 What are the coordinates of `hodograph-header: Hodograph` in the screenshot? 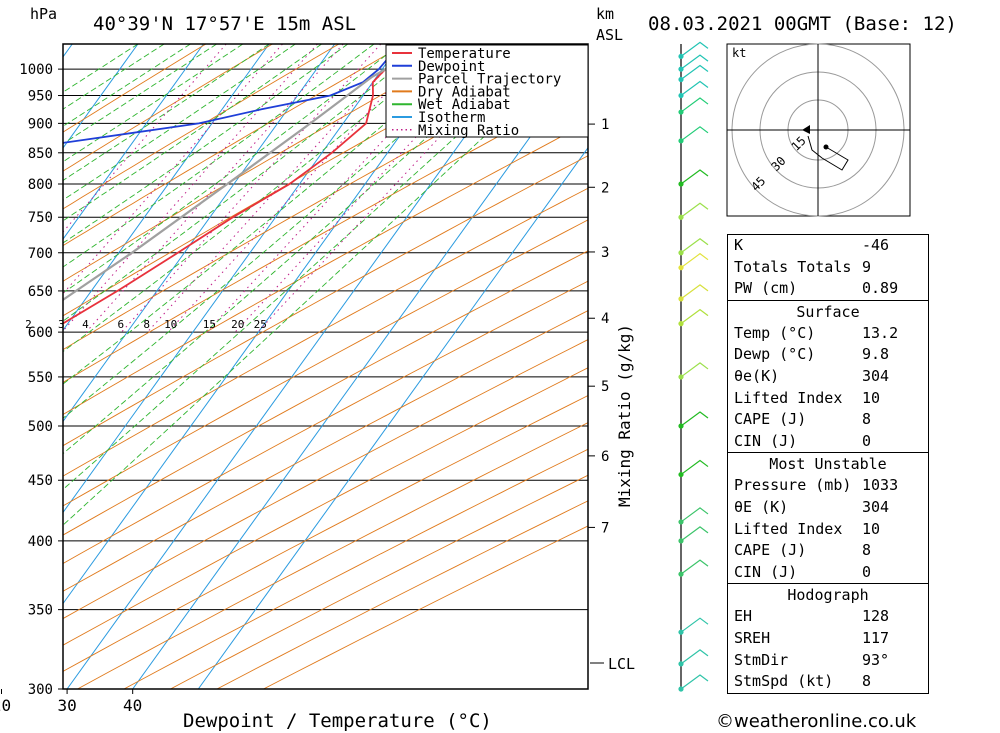 It's located at (828, 594).